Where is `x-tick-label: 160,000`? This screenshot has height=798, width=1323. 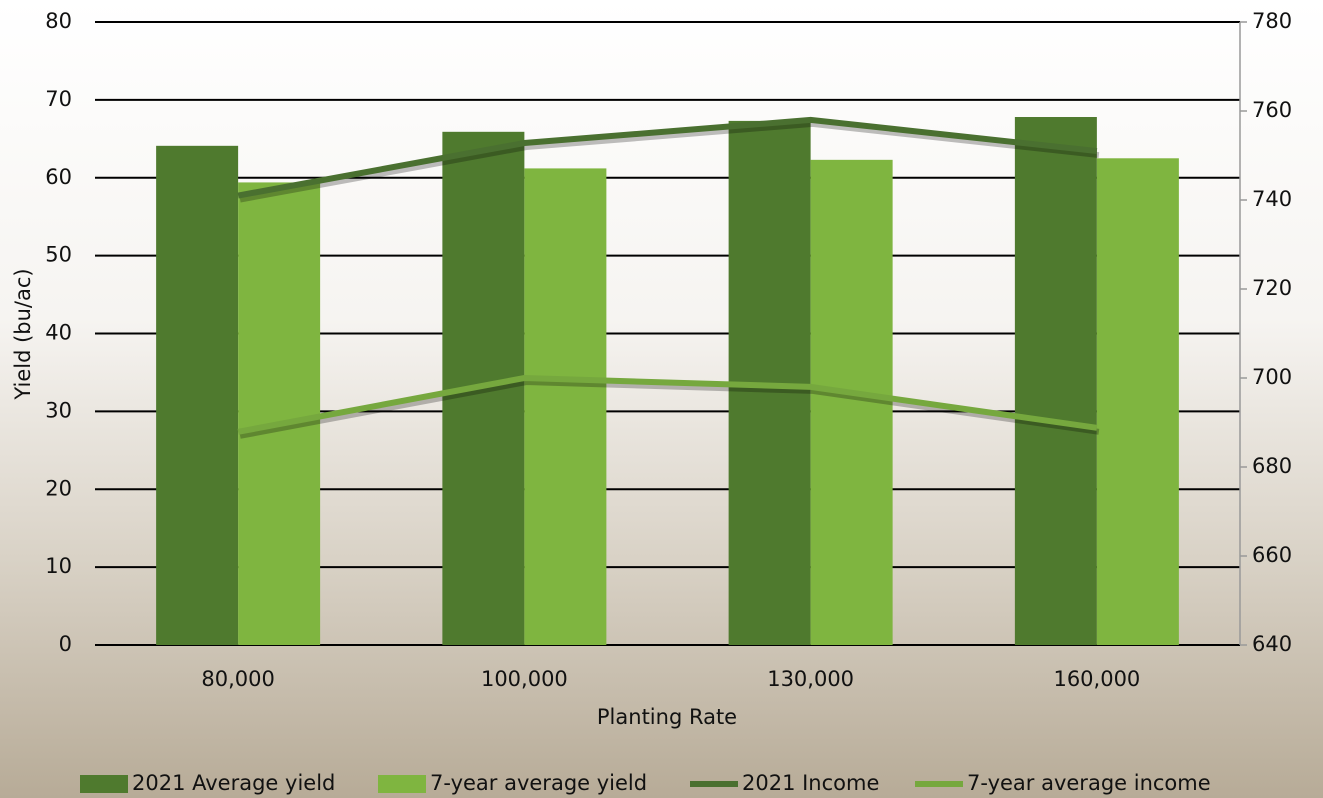
x-tick-label: 160,000 is located at coordinates (1096, 679).